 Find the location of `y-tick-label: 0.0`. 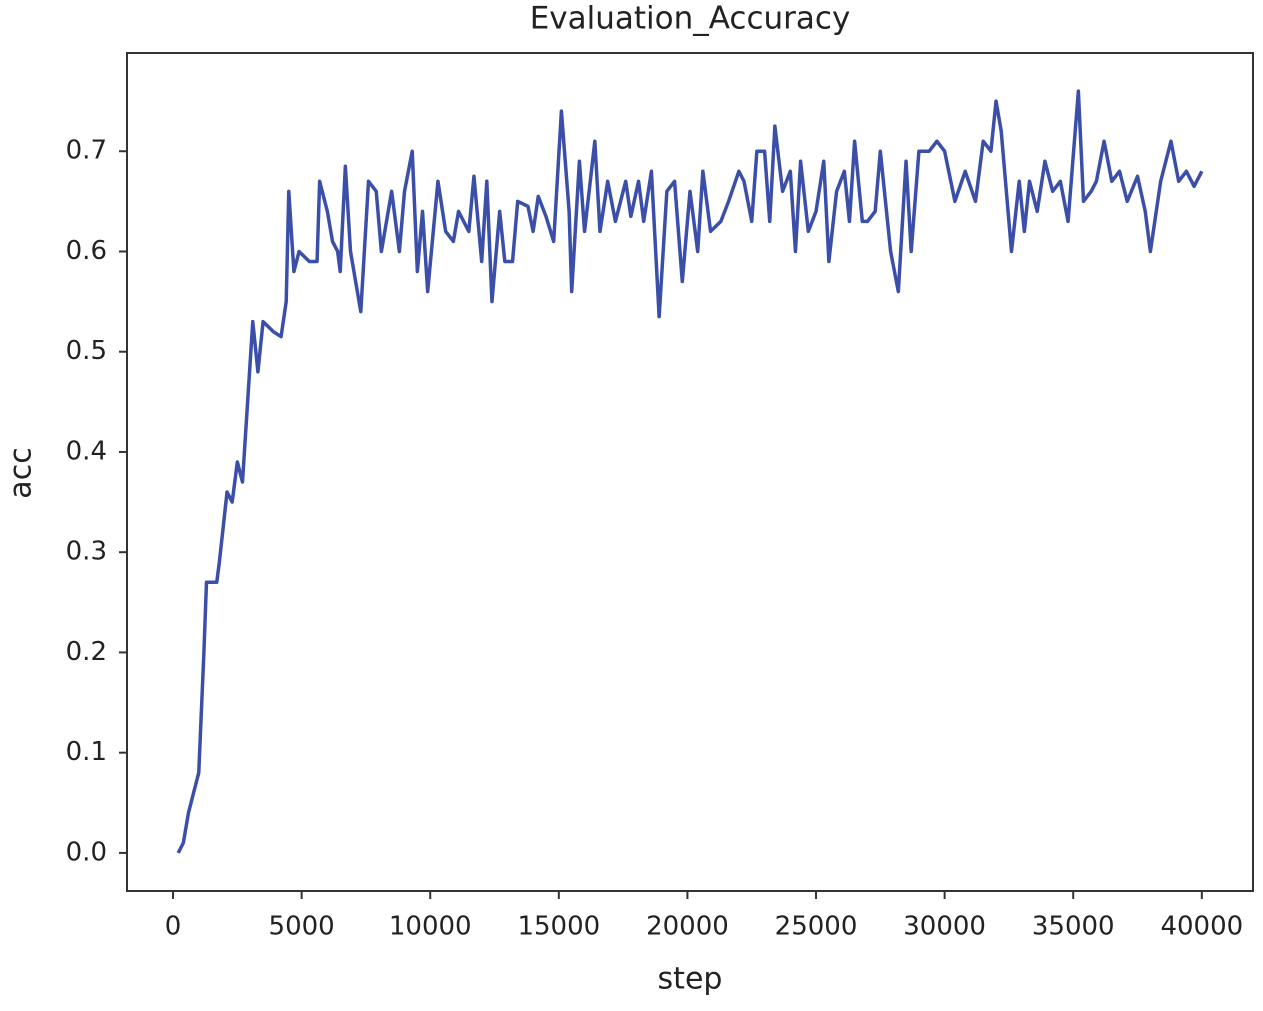

y-tick-label: 0.0 is located at coordinates (86, 852).